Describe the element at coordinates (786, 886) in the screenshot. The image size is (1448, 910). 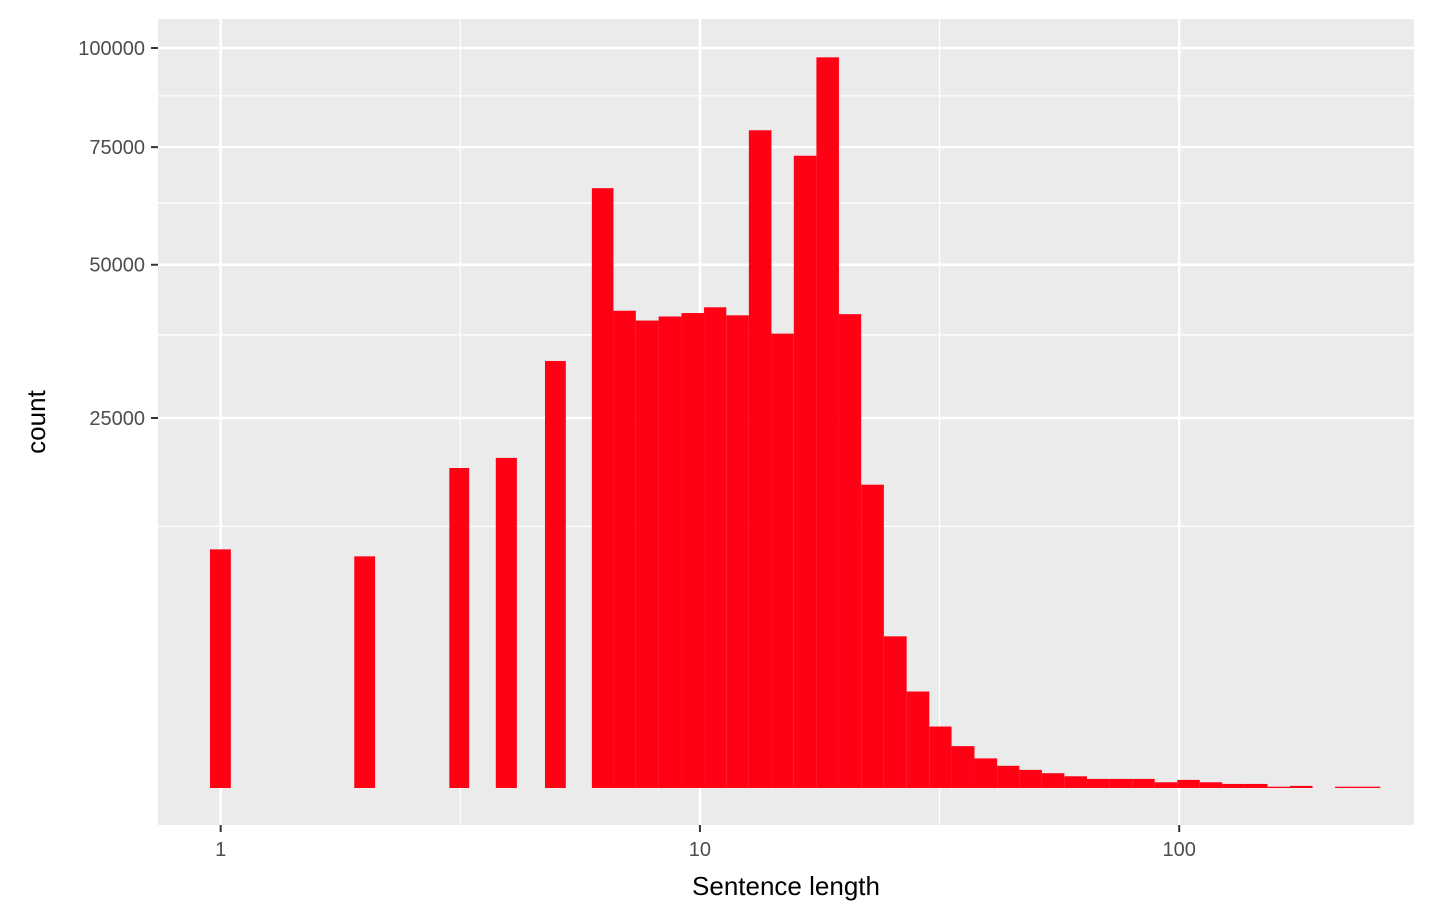
I see `x-axis-title: Sentence length` at that location.